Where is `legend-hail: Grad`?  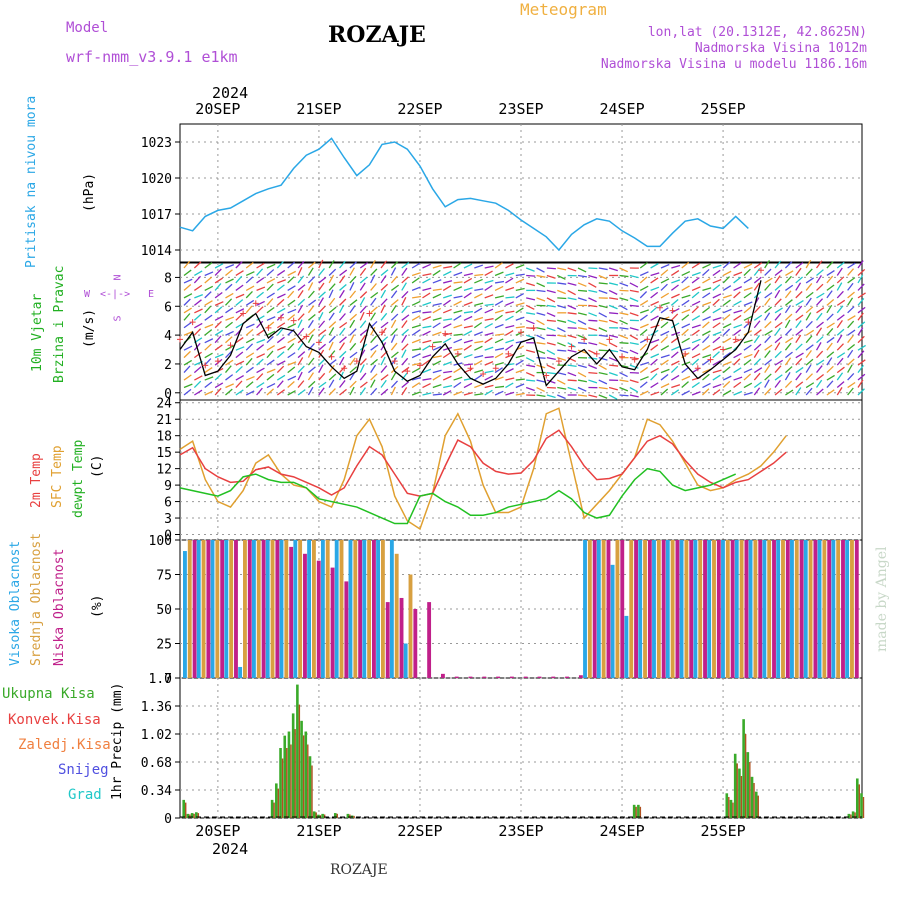 legend-hail: Grad is located at coordinates (85, 795).